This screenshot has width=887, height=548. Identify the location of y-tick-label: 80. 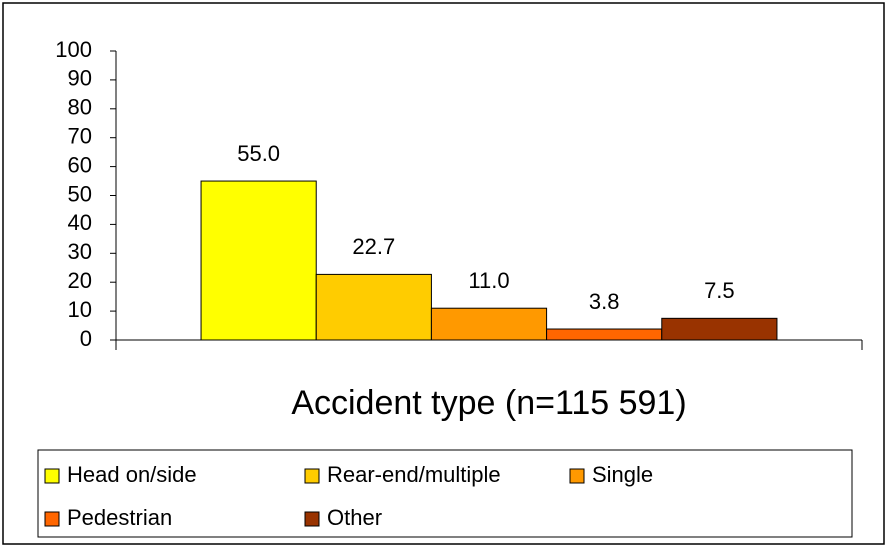
(80, 107).